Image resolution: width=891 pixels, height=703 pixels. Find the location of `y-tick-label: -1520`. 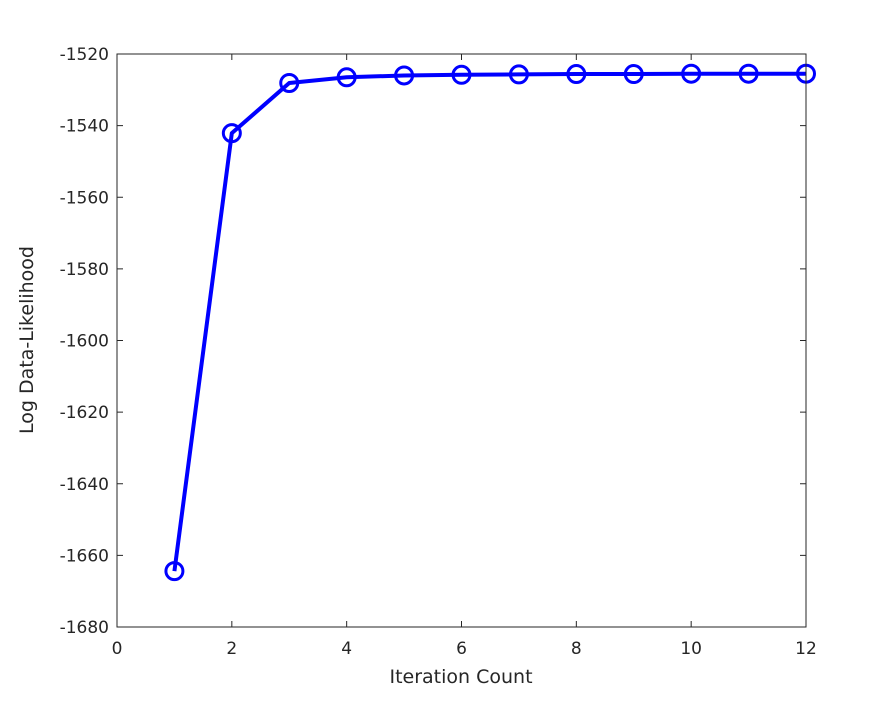

y-tick-label: -1520 is located at coordinates (84, 55).